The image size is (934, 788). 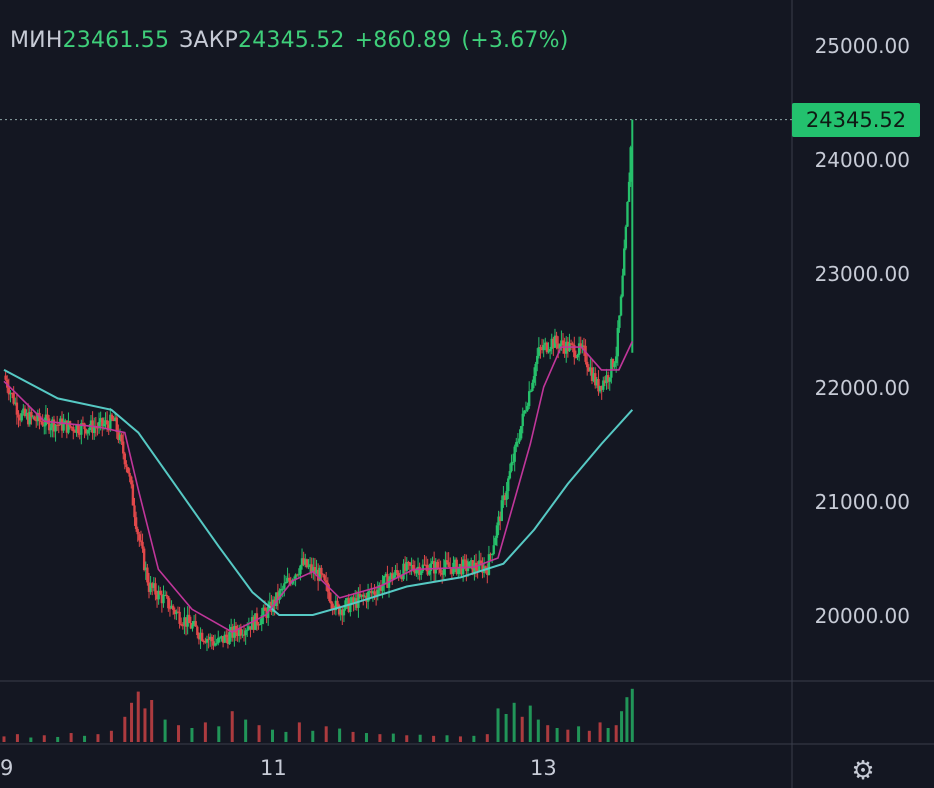 What do you see at coordinates (273, 768) in the screenshot?
I see `x-tick-label: 11` at bounding box center [273, 768].